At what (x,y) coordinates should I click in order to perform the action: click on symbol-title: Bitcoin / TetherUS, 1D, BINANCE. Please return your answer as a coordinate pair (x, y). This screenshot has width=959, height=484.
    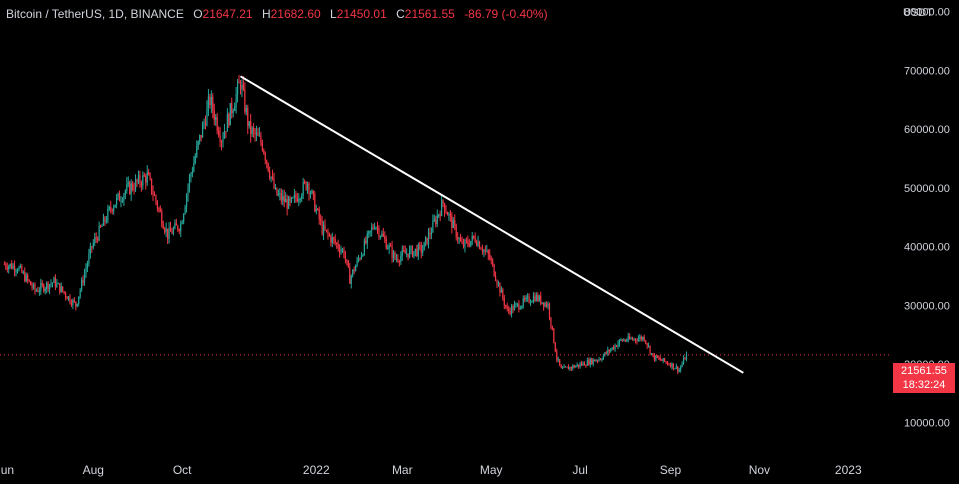
    Looking at the image, I should click on (95, 14).